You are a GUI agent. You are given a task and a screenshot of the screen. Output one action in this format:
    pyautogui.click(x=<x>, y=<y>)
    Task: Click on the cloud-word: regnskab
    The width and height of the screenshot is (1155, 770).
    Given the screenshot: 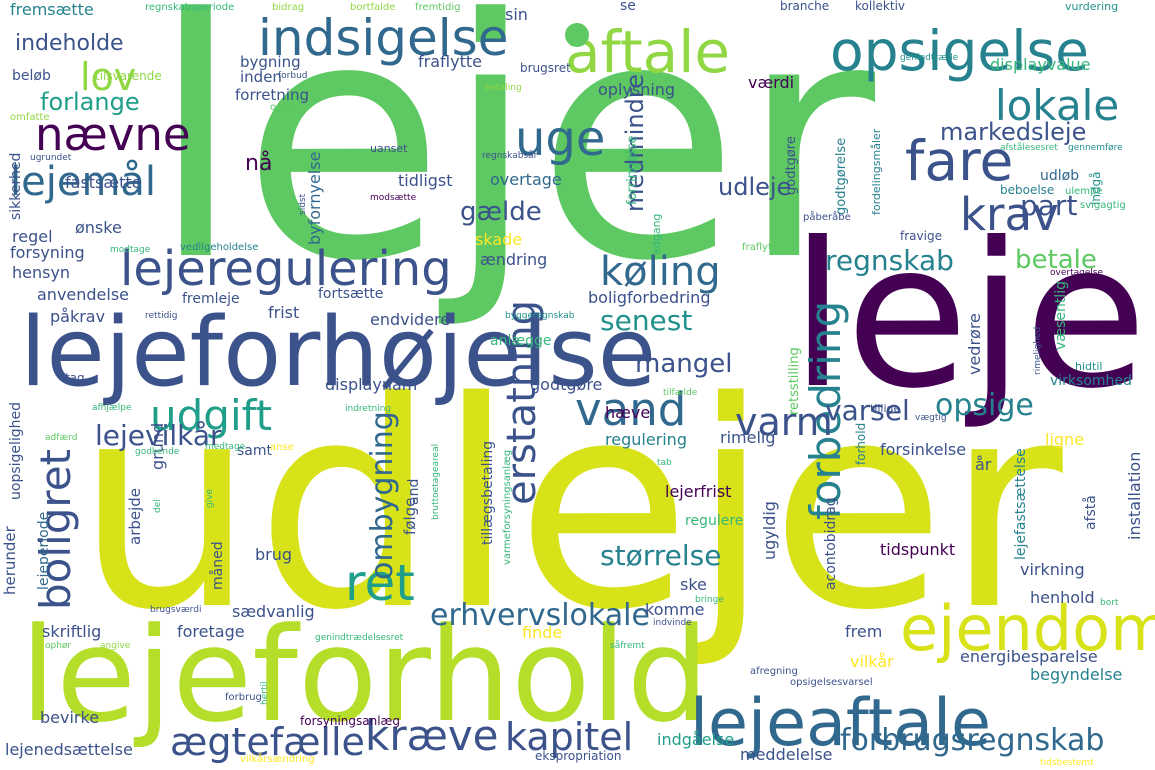 What is the action you would take?
    pyautogui.click(x=889, y=260)
    